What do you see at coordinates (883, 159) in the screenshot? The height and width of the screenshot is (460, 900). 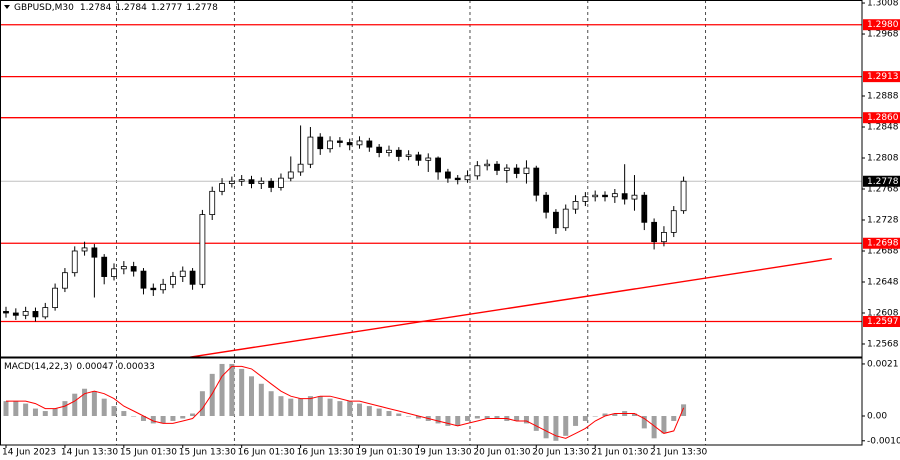 I see `y-tick-label: 1.2808` at bounding box center [883, 159].